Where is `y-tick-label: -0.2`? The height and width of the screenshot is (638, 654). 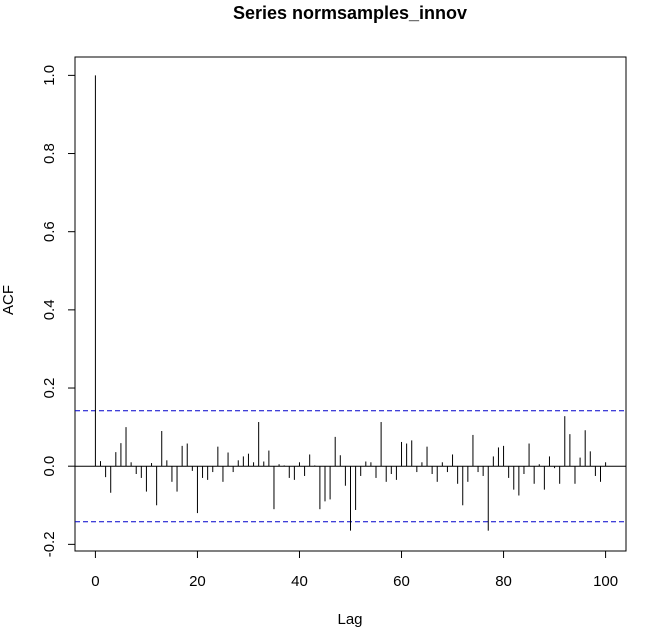 y-tick-label: -0.2 is located at coordinates (49, 544).